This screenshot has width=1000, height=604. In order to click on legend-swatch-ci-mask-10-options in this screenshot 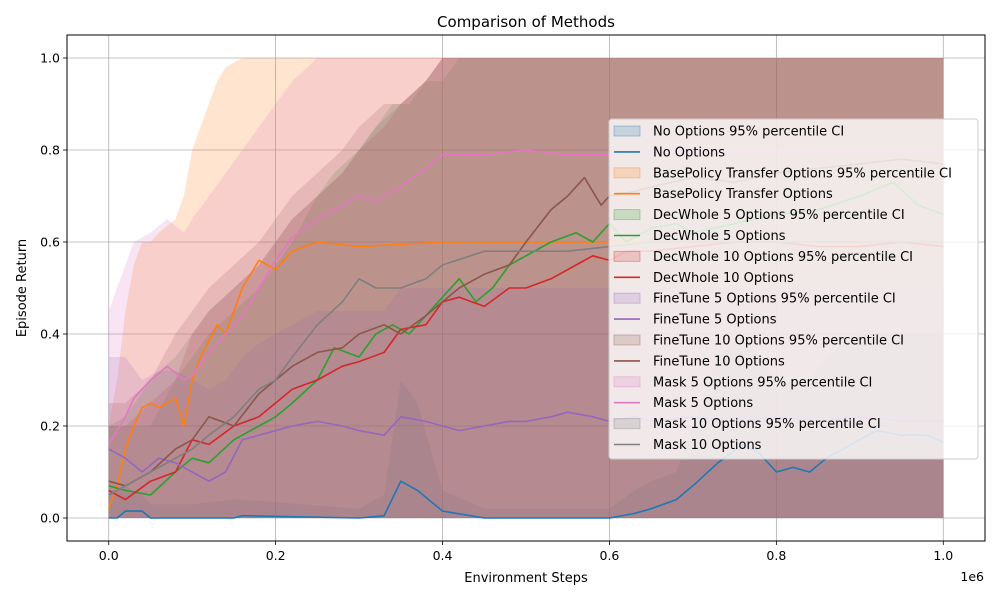, I will do `click(627, 424)`.